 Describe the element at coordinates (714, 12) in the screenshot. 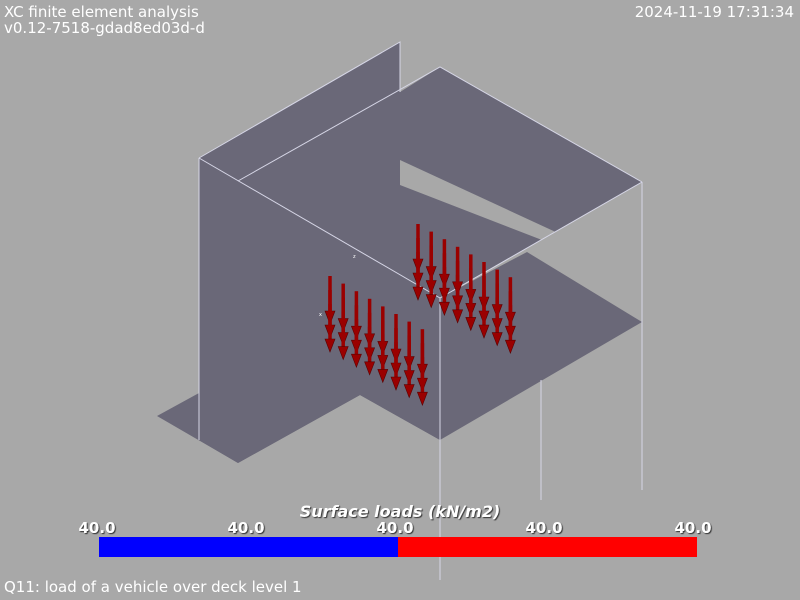

I see `timestamp: 2024-11-19 17:31:34` at that location.